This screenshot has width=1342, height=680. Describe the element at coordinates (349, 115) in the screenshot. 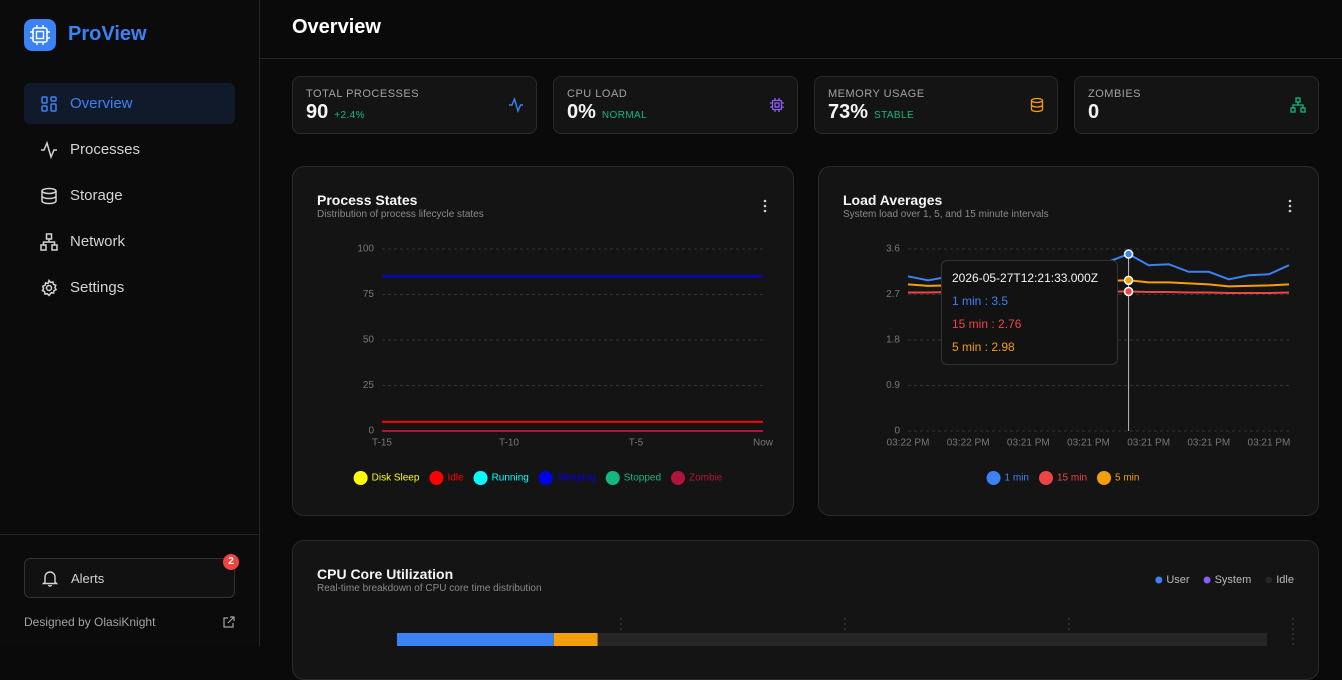

I see `stat-note: +2.4%` at that location.